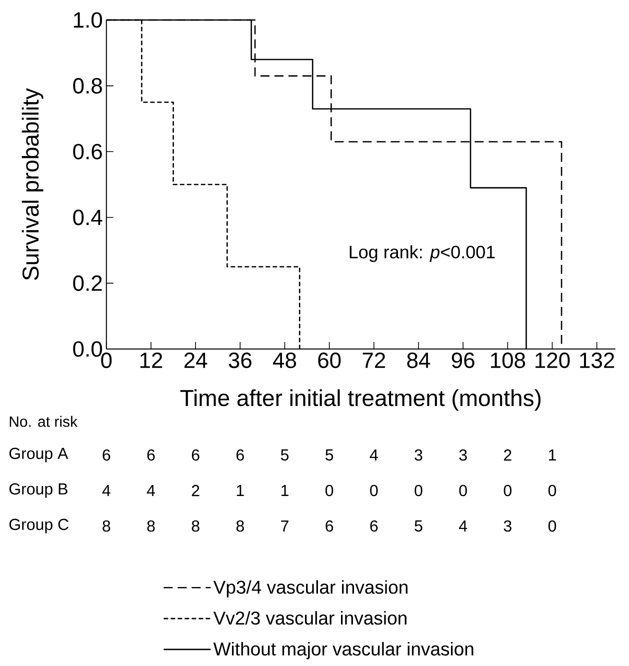 Image resolution: width=629 pixels, height=666 pixels. Describe the element at coordinates (508, 360) in the screenshot. I see `x-tick-label: 108` at that location.